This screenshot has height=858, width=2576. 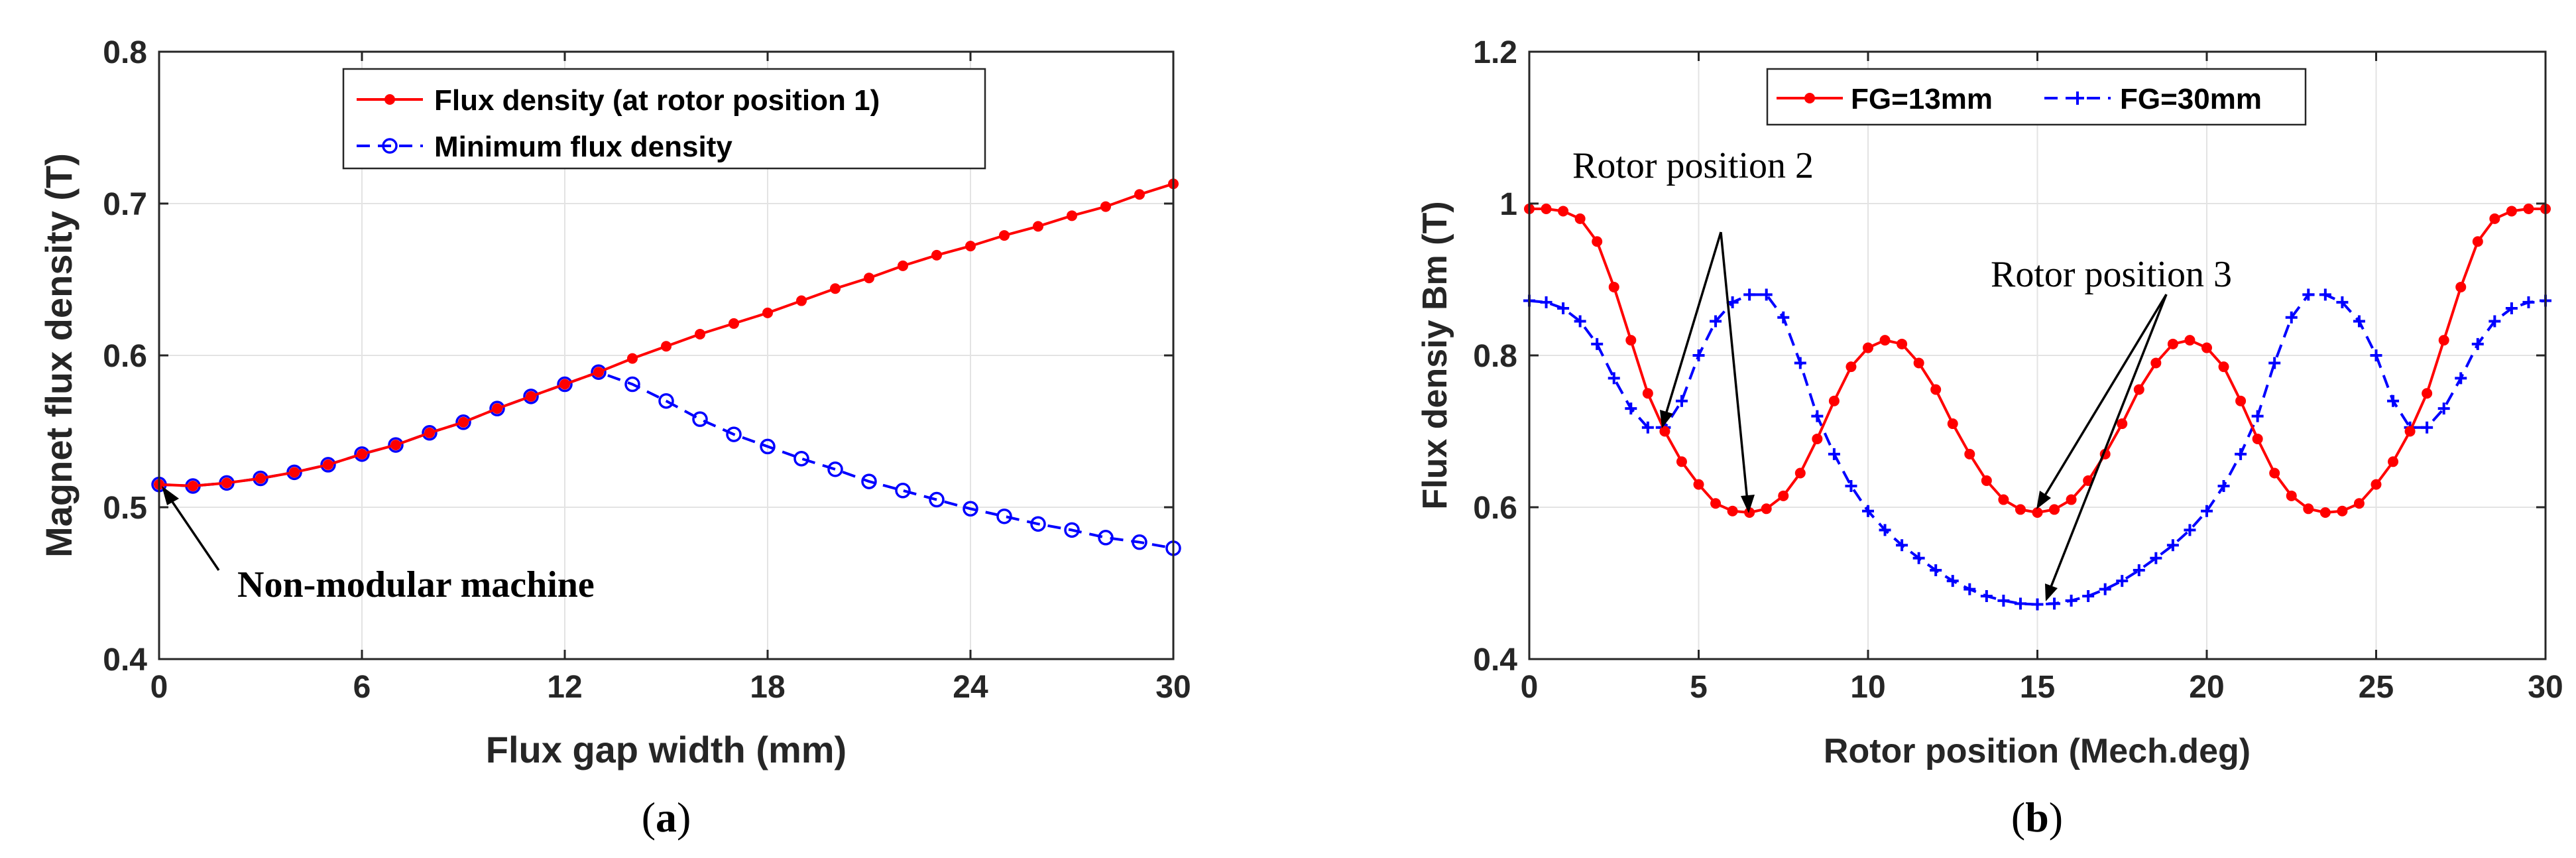 What do you see at coordinates (666, 817) in the screenshot?
I see `caption-a: (a)` at bounding box center [666, 817].